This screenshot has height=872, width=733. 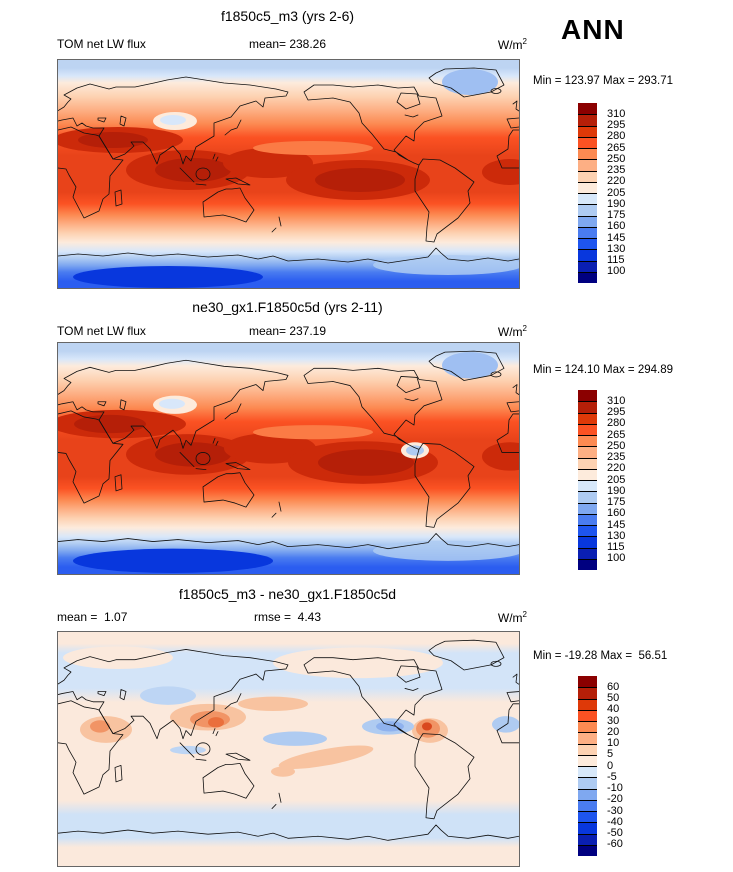 I want to click on panel1-variable-label: TOM net LW flux, so click(x=101, y=44).